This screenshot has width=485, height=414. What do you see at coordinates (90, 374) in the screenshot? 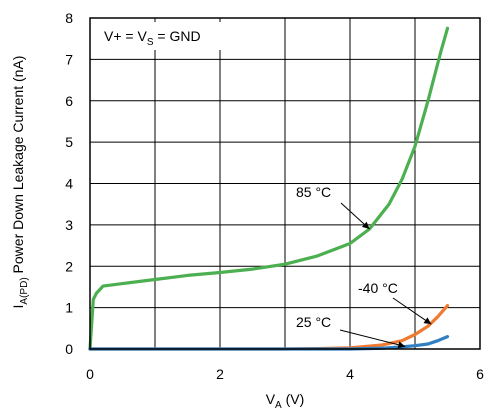
I see `x-tick-label: 0` at bounding box center [90, 374].